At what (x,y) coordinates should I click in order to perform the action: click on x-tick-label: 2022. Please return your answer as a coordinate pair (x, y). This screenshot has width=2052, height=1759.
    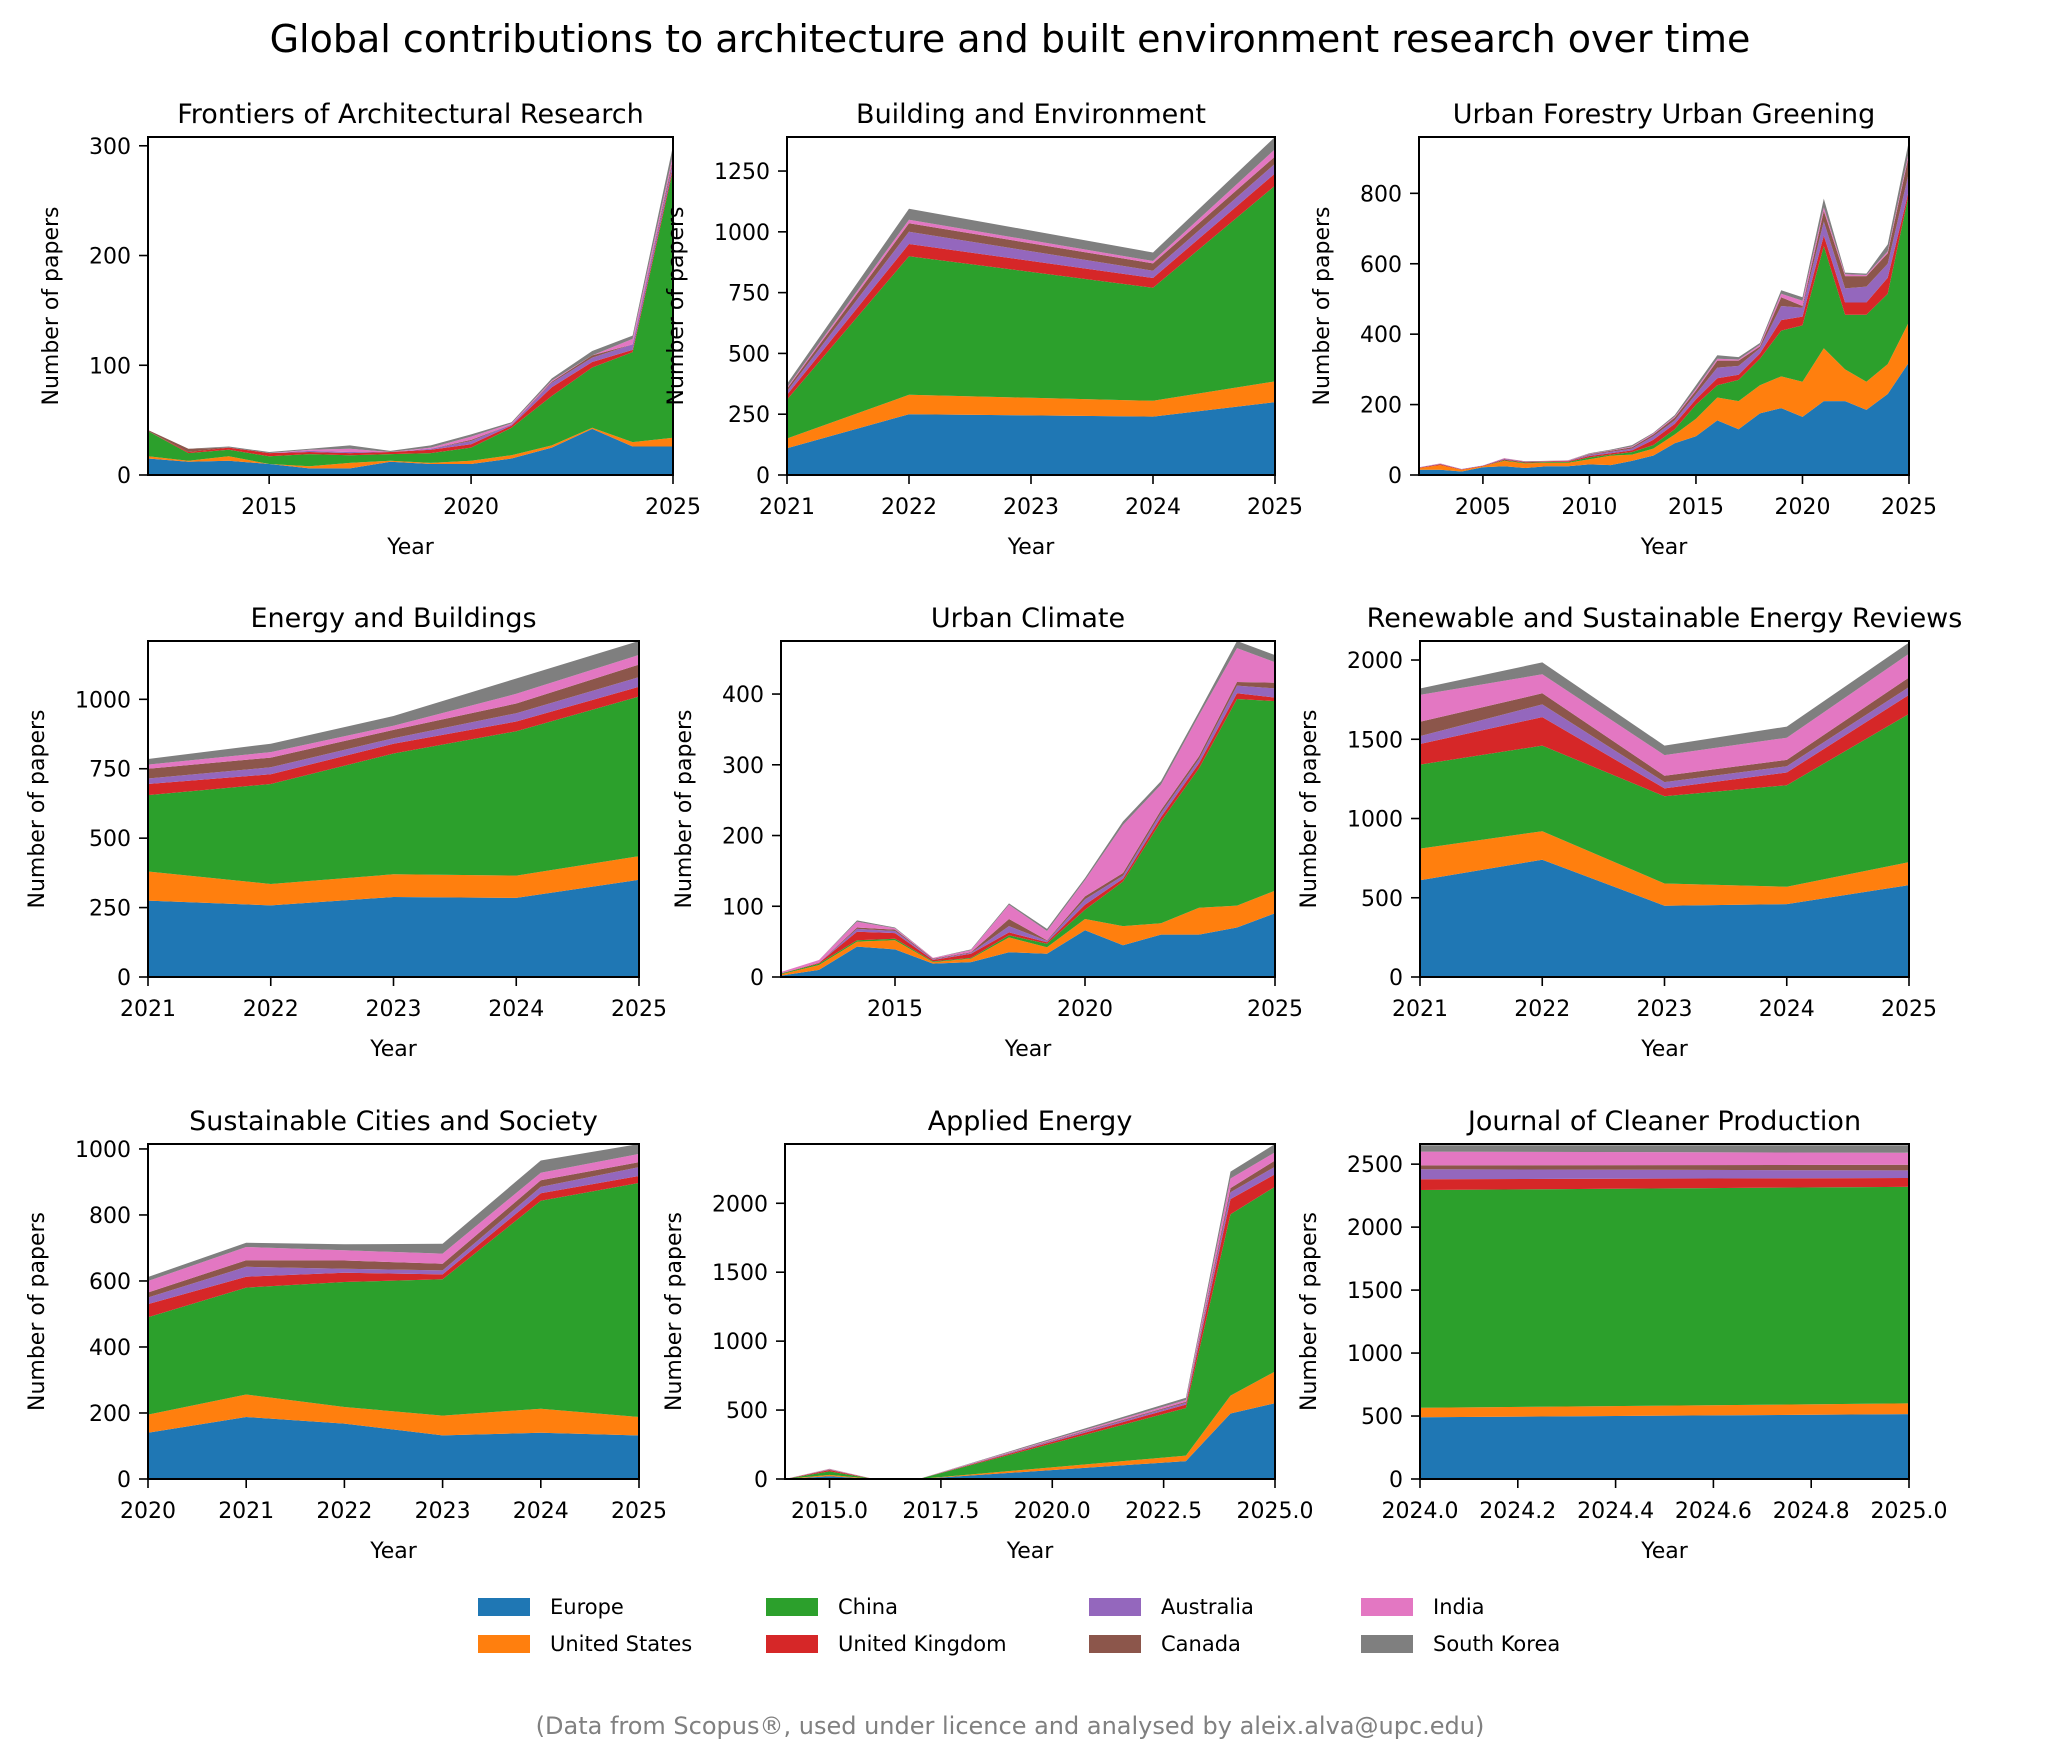
    Looking at the image, I should click on (909, 507).